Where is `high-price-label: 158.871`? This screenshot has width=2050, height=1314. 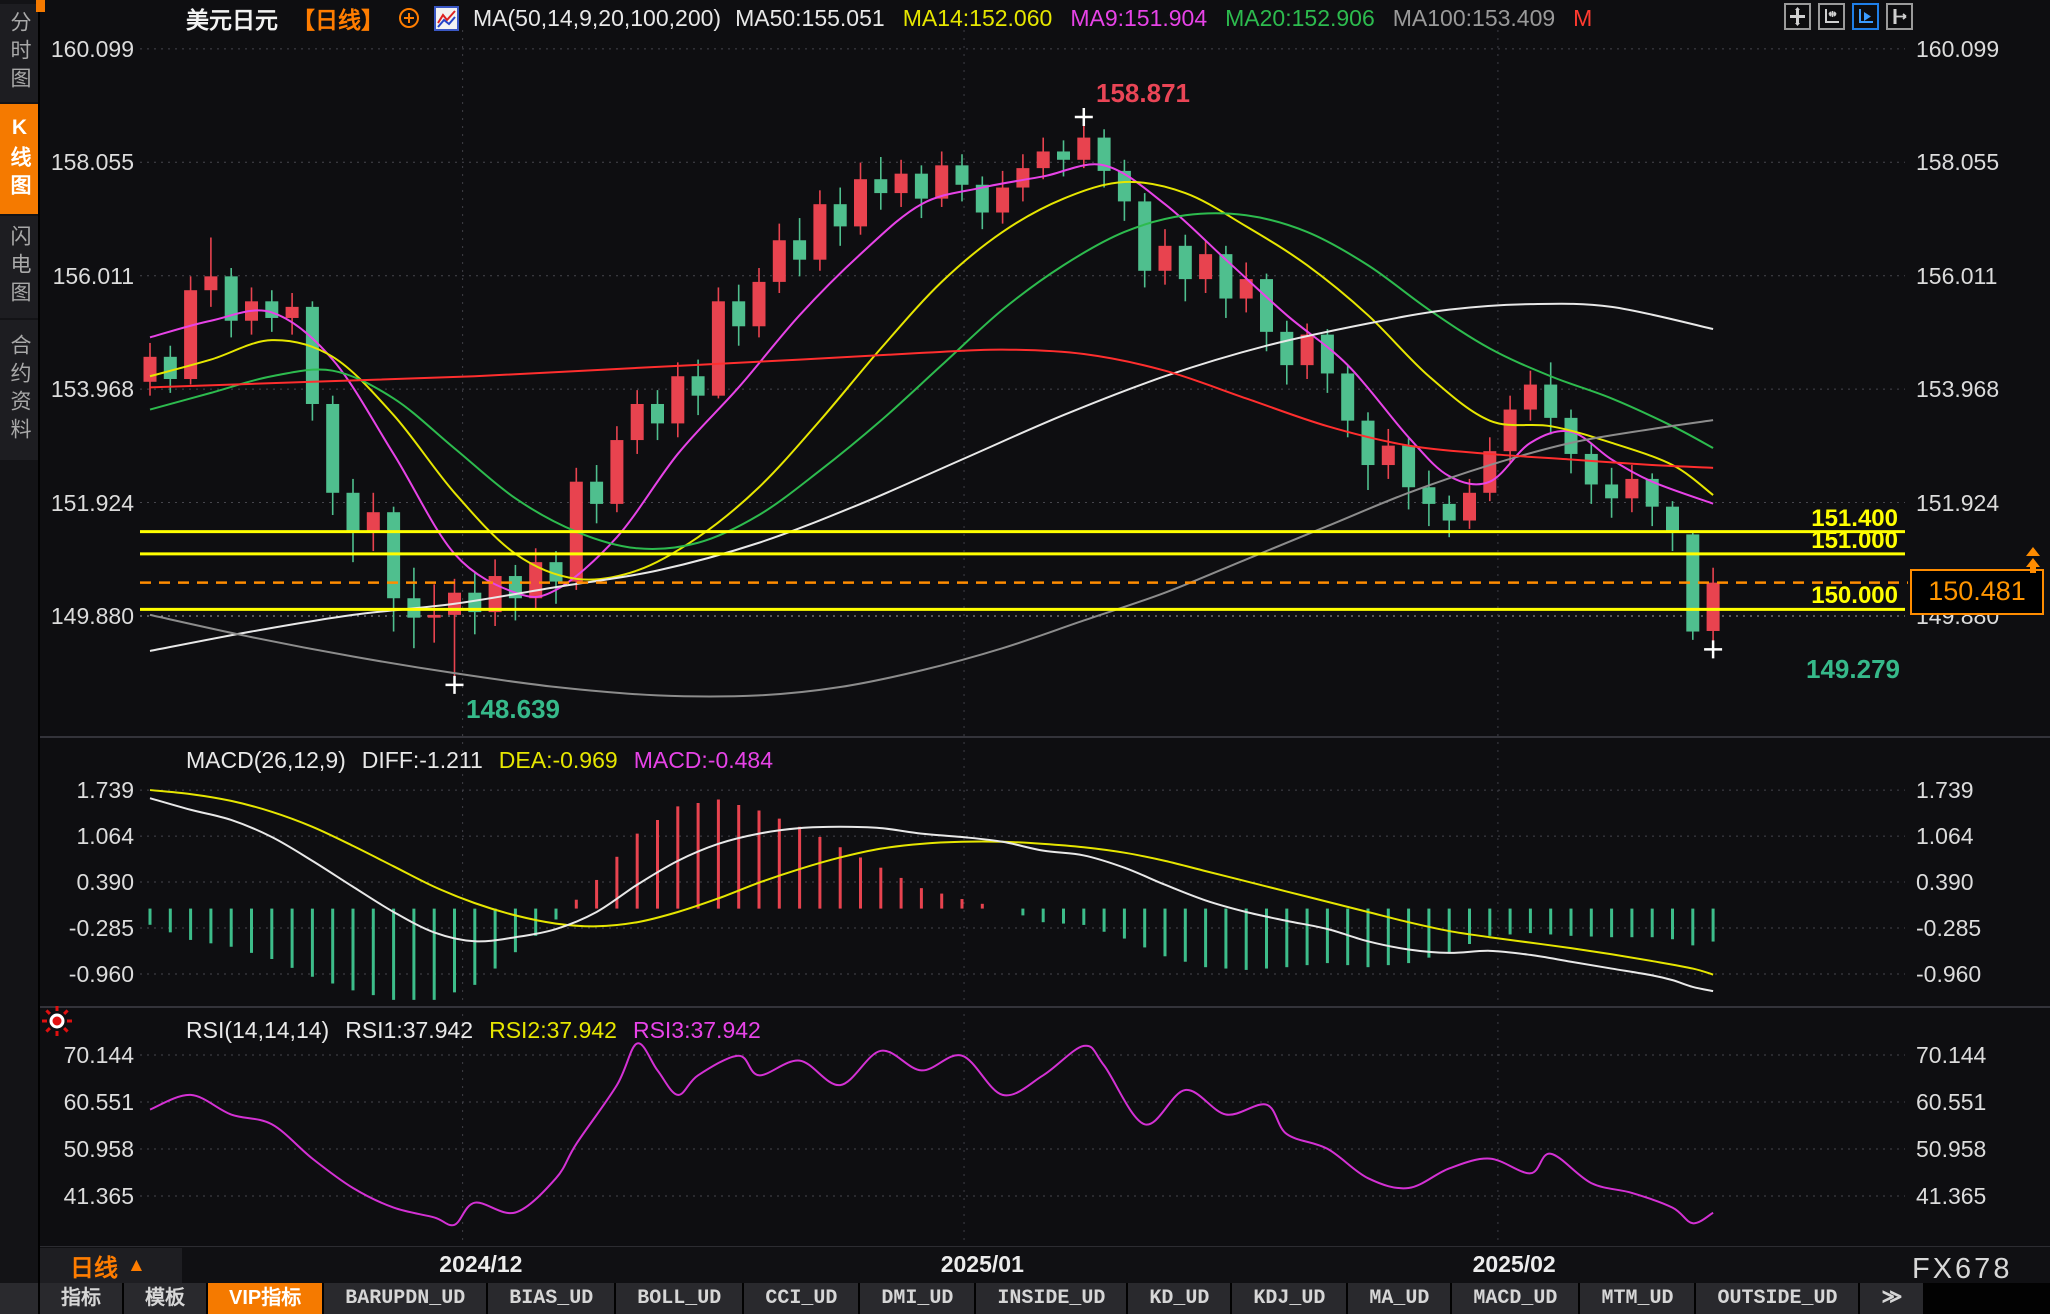
high-price-label: 158.871 is located at coordinates (1143, 93).